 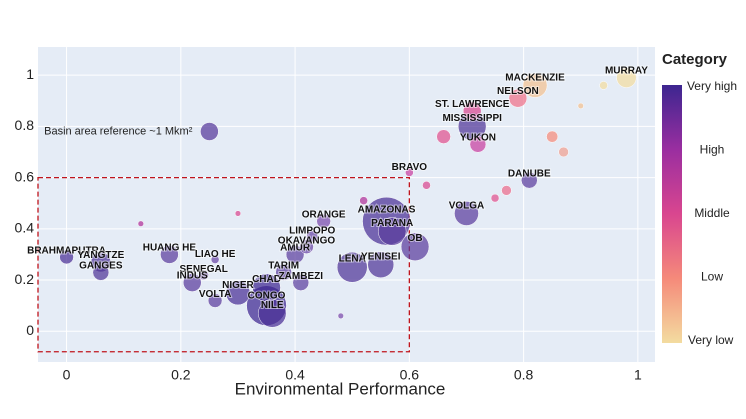 I want to click on y-tick-label: 0.8, so click(x=25, y=125).